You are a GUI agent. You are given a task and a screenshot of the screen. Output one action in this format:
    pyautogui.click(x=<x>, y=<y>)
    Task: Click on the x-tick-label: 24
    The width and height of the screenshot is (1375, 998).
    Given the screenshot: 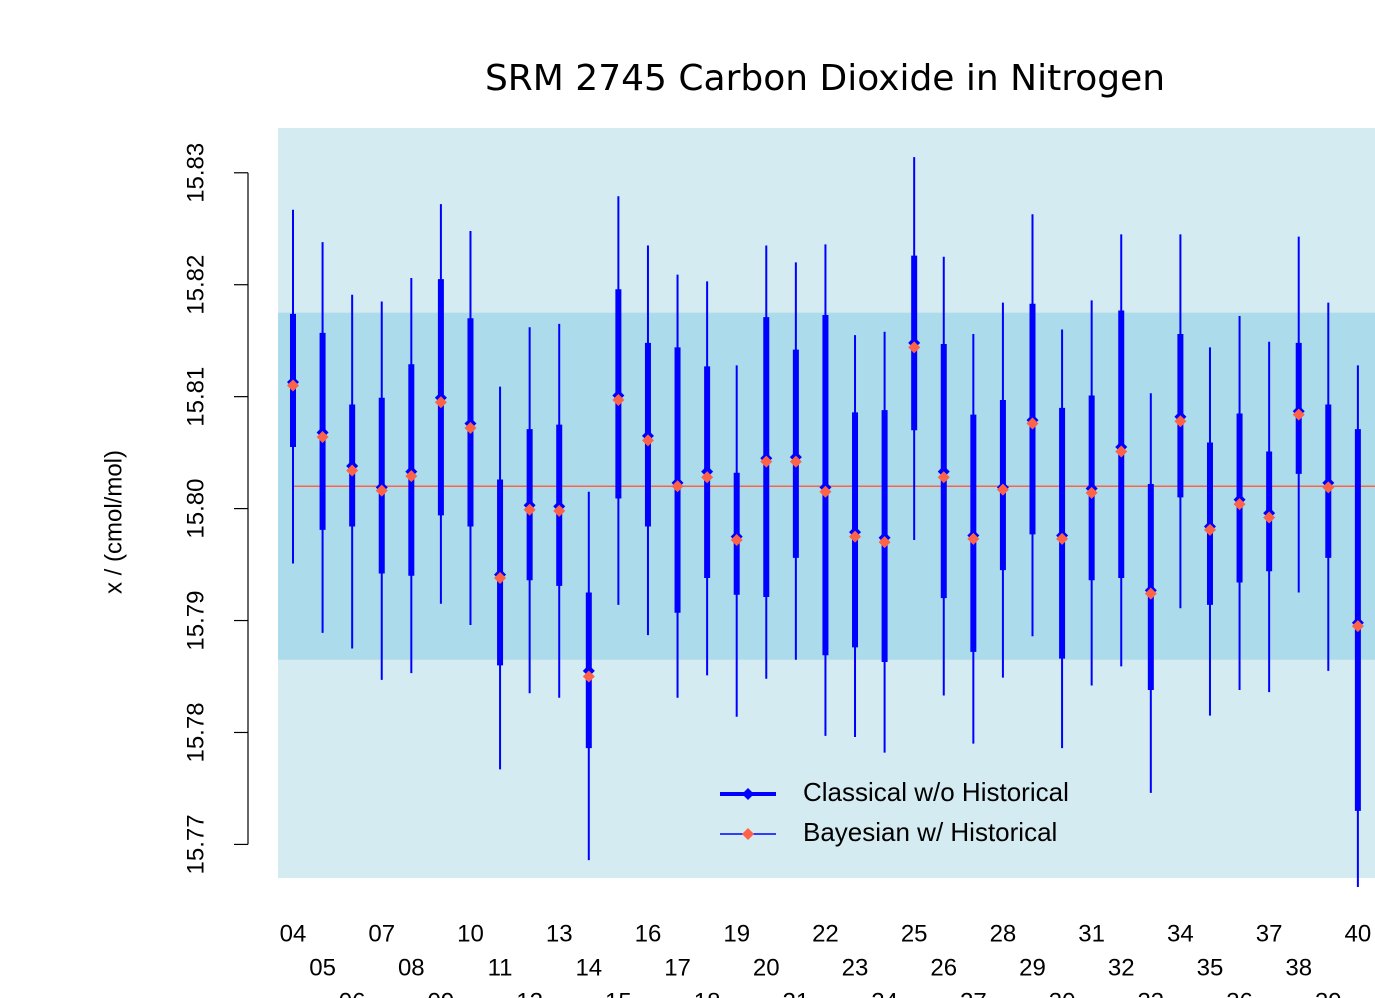 What is the action you would take?
    pyautogui.click(x=884, y=993)
    